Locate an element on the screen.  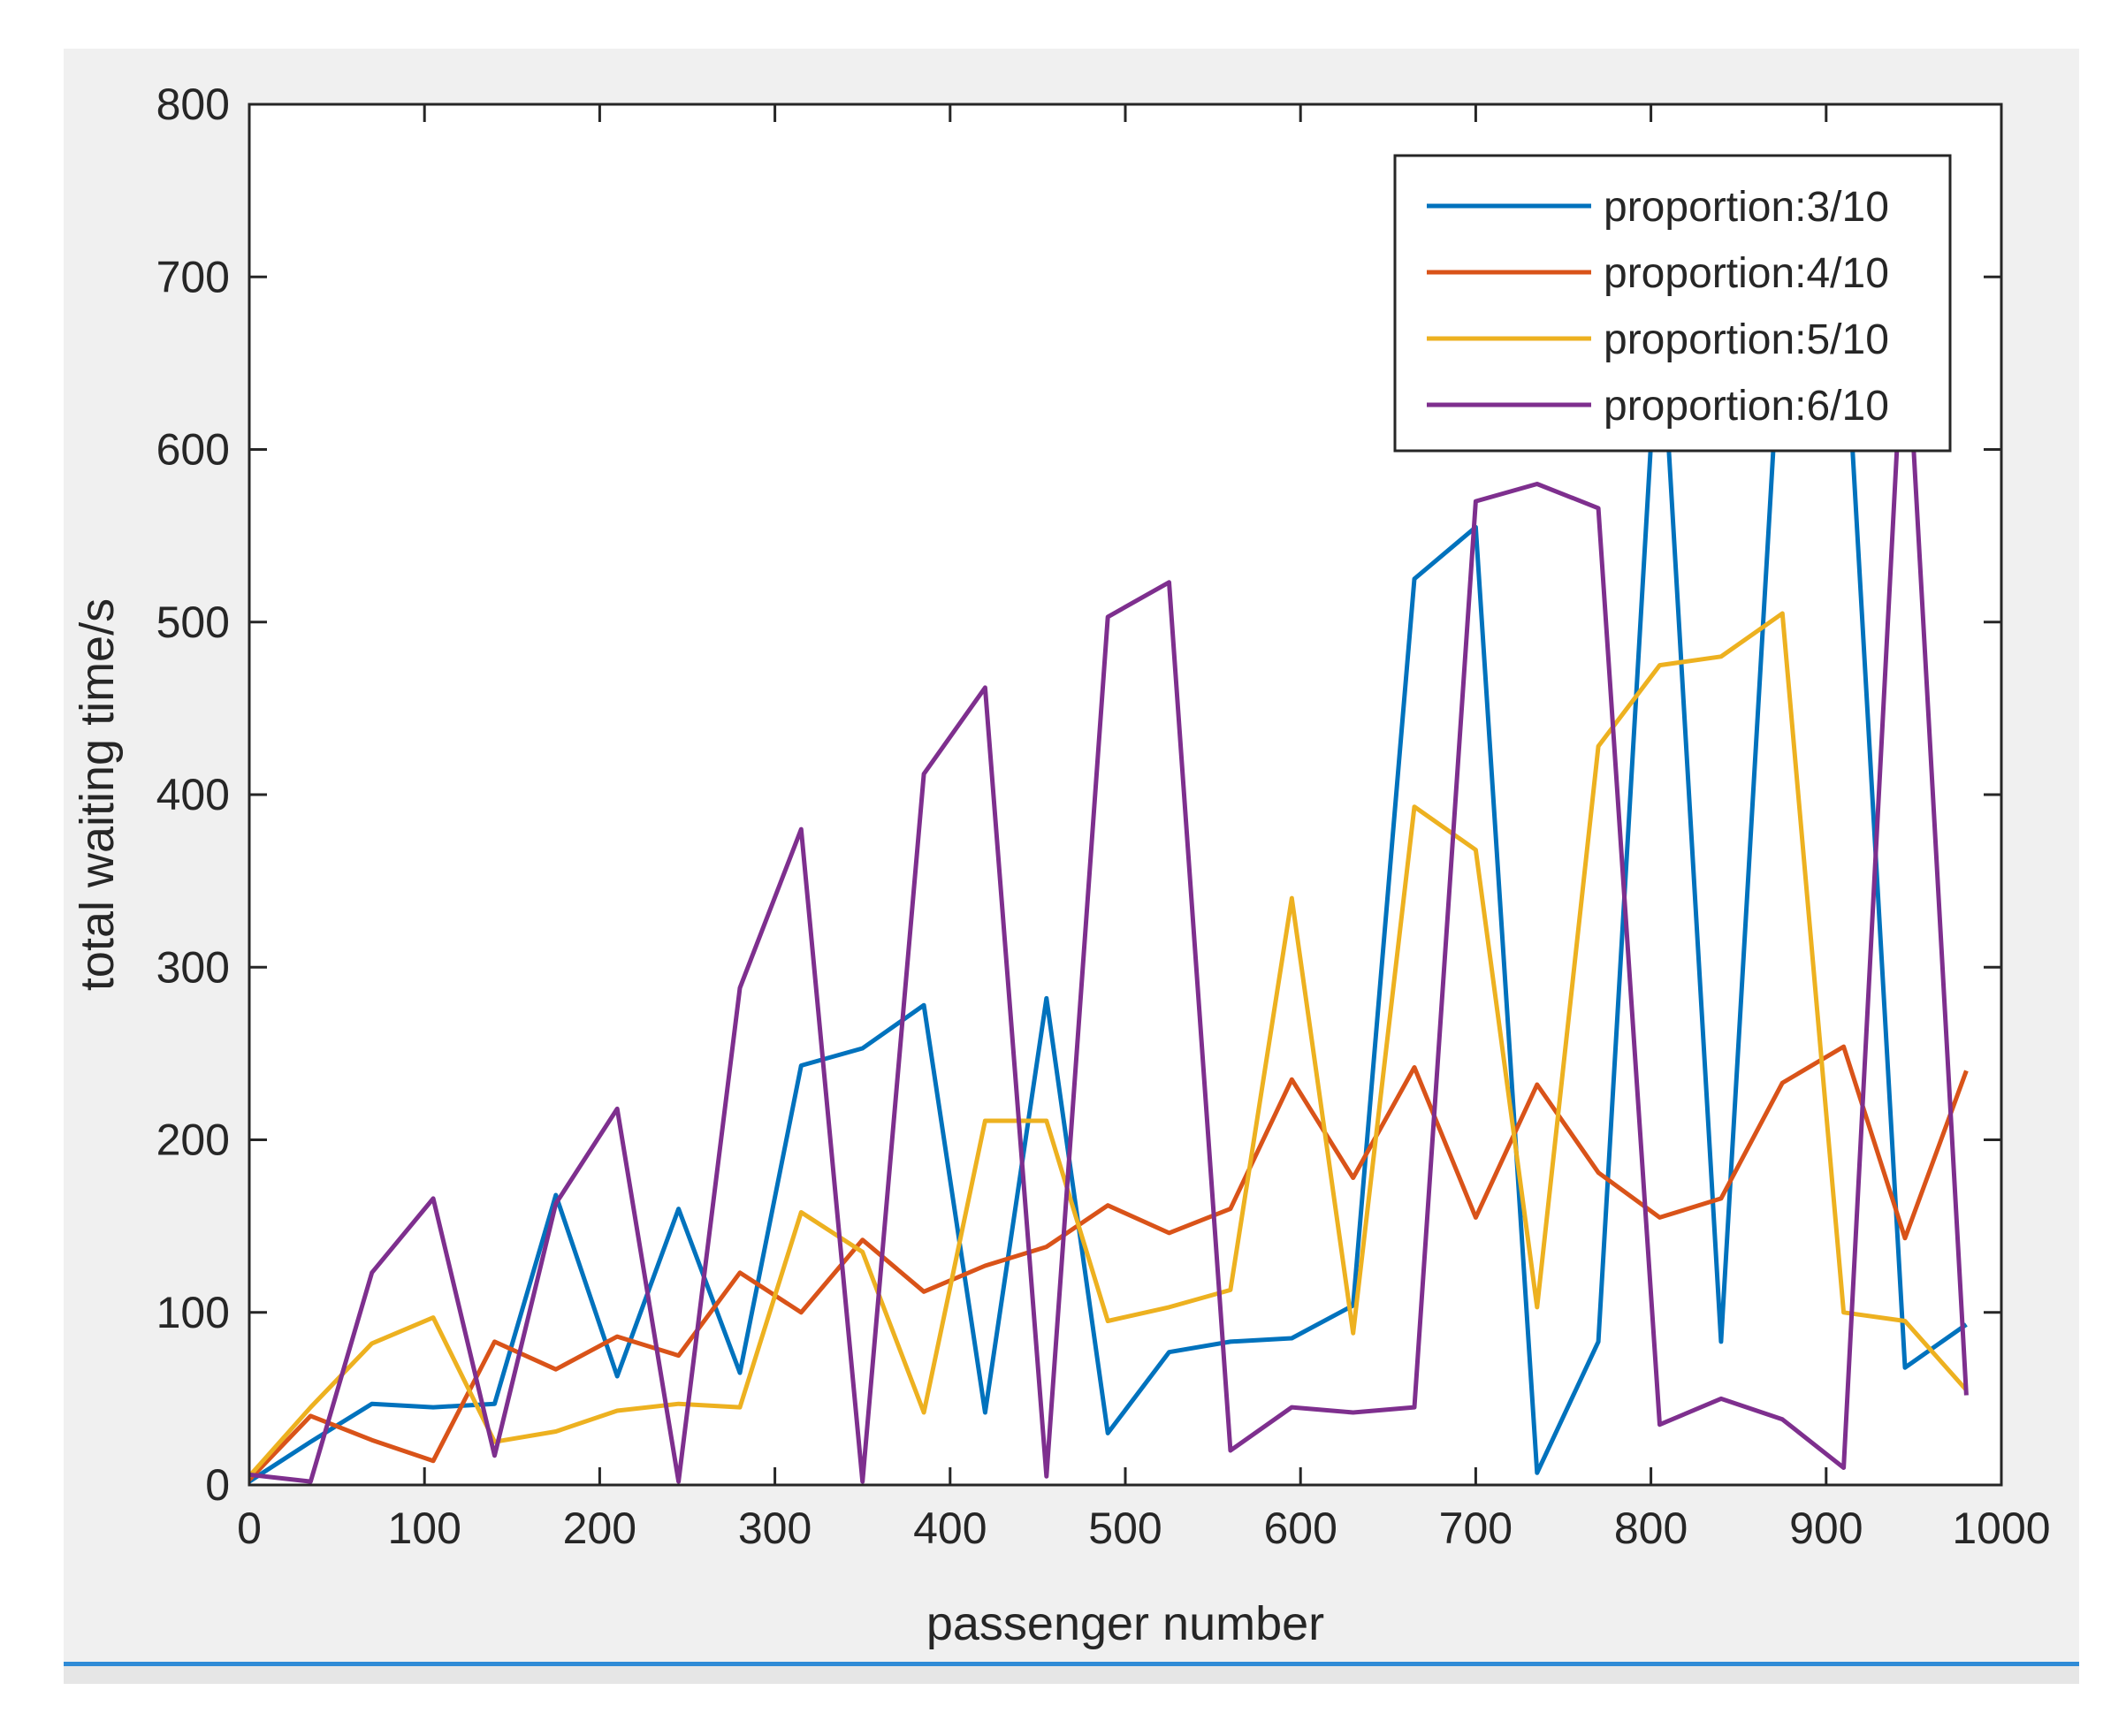
x-tick-label: 200 is located at coordinates (599, 1529).